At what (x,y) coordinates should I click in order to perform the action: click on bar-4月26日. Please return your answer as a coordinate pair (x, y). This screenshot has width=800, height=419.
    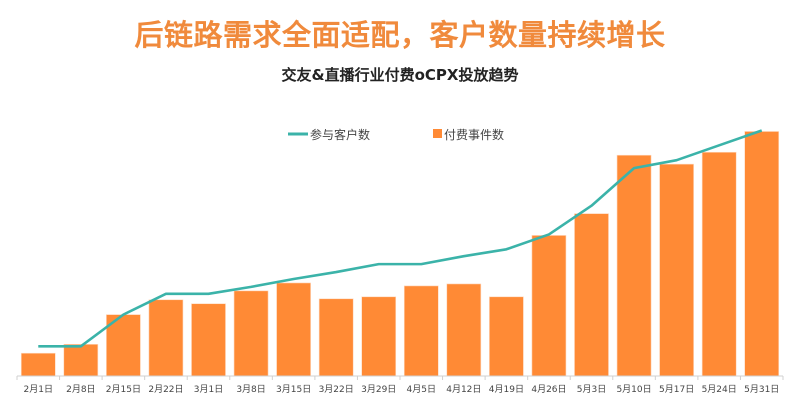
    Looking at the image, I should click on (549, 306).